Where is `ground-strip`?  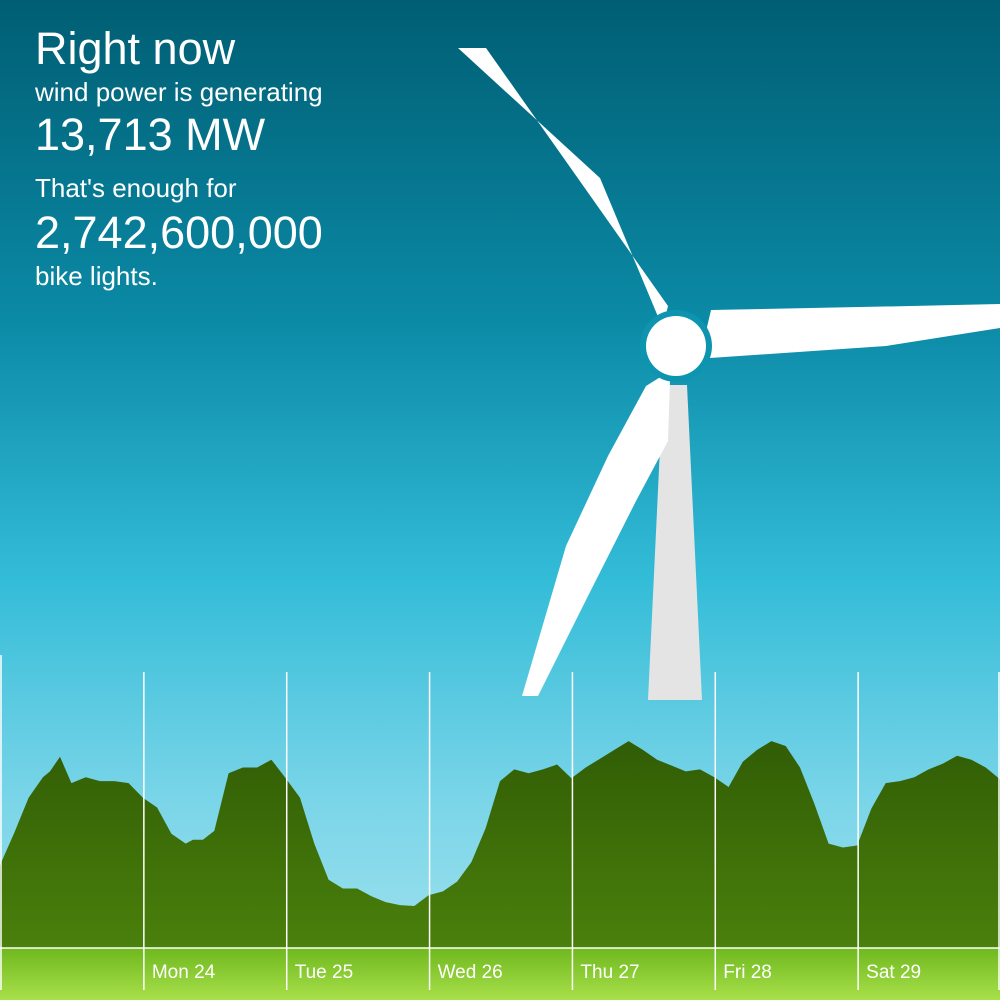 ground-strip is located at coordinates (500, 974).